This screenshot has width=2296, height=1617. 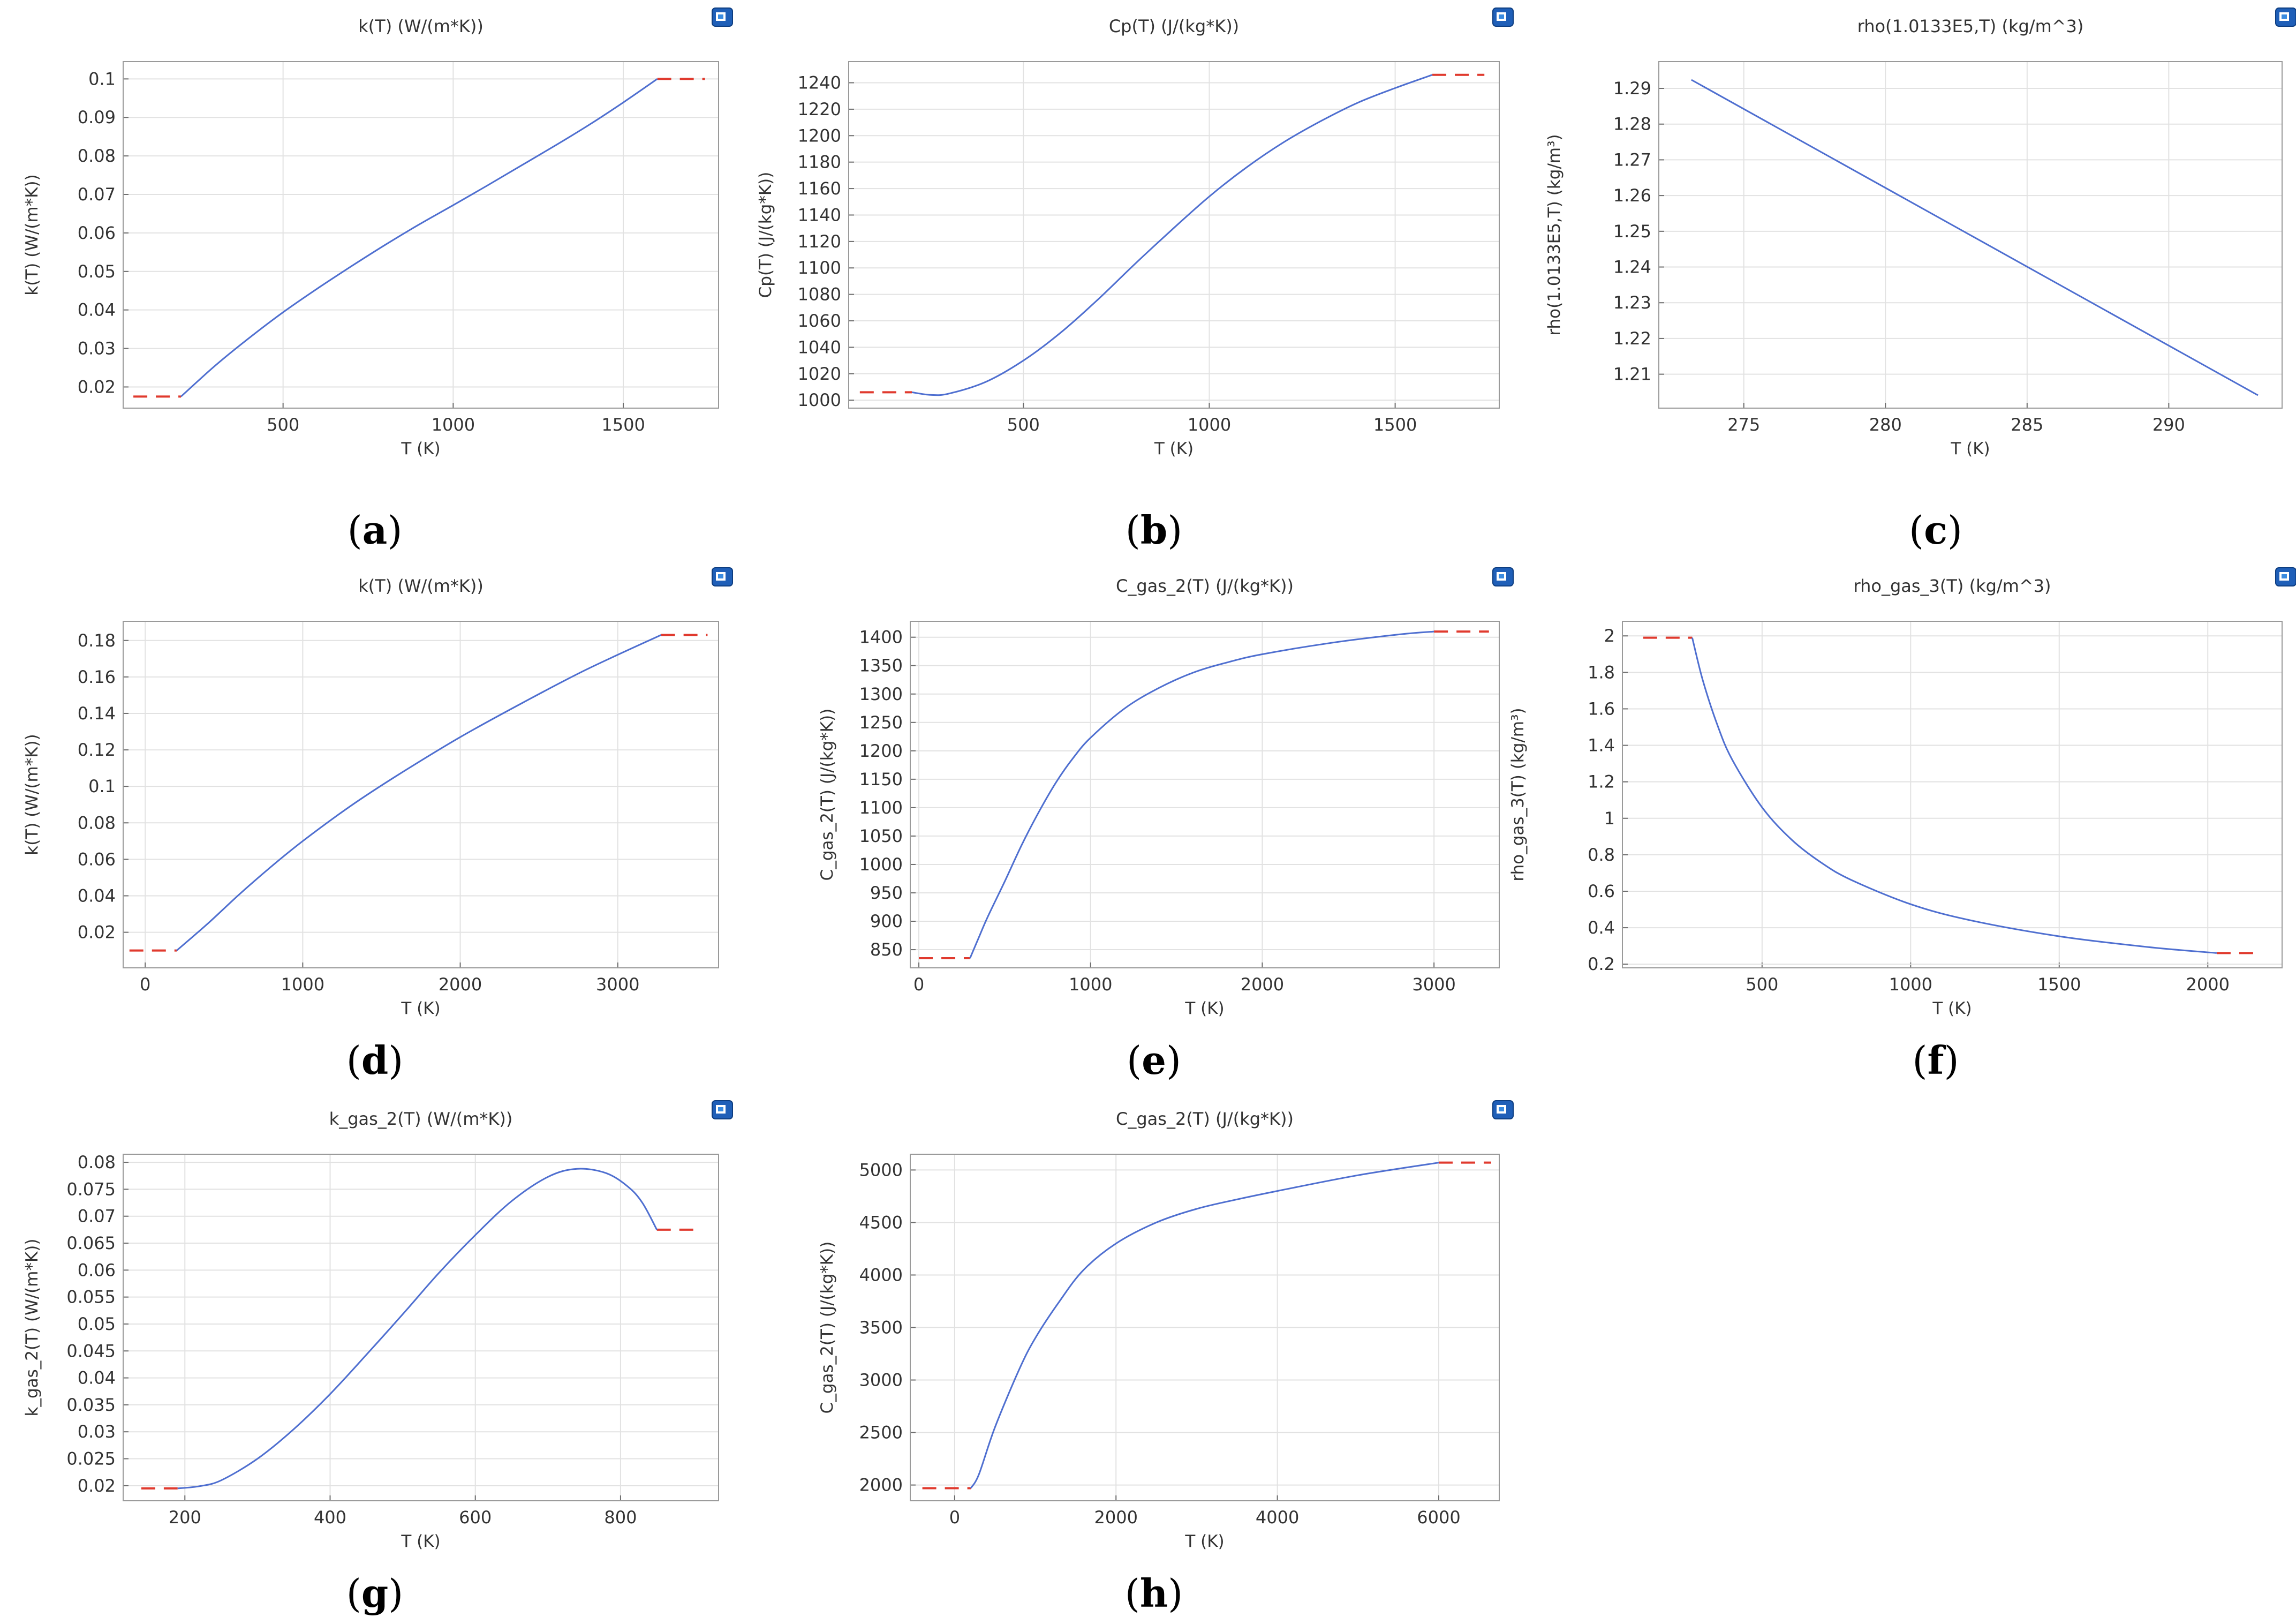 I want to click on panel-title: Cp(T) (J/(kg*K)), so click(x=1174, y=26).